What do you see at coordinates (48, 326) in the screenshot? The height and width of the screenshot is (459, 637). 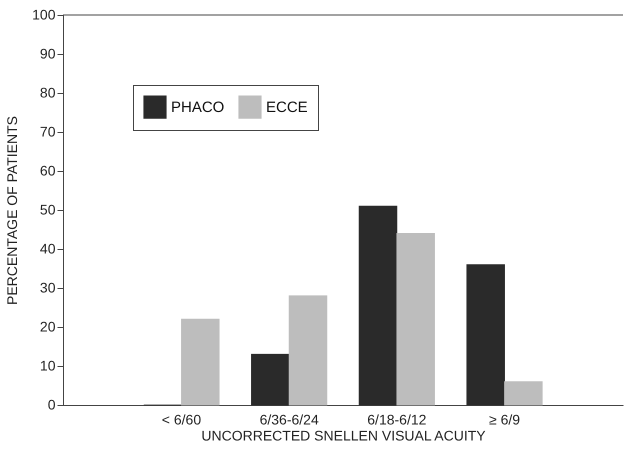 I see `y-tick-label: 20` at bounding box center [48, 326].